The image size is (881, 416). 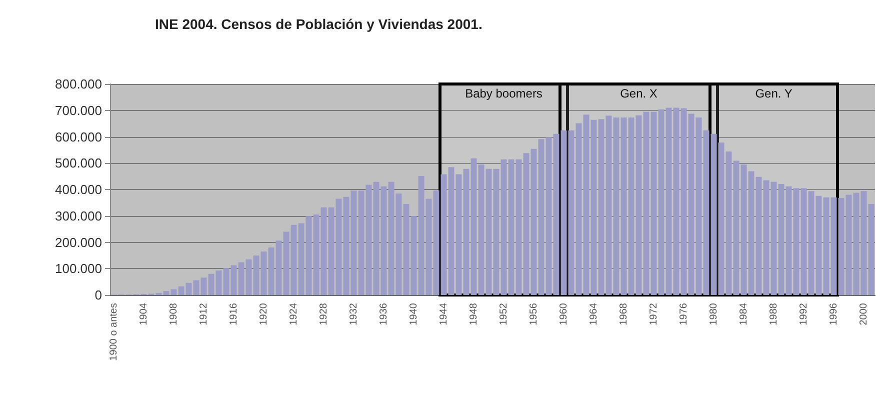 I want to click on x-tick-label: 1996, so click(x=834, y=314).